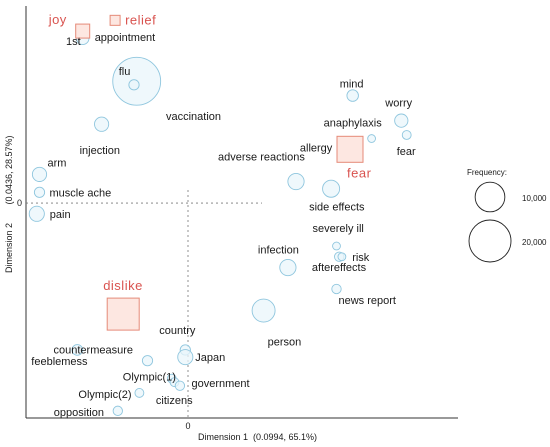  What do you see at coordinates (177, 331) in the screenshot?
I see `label-country: country` at bounding box center [177, 331].